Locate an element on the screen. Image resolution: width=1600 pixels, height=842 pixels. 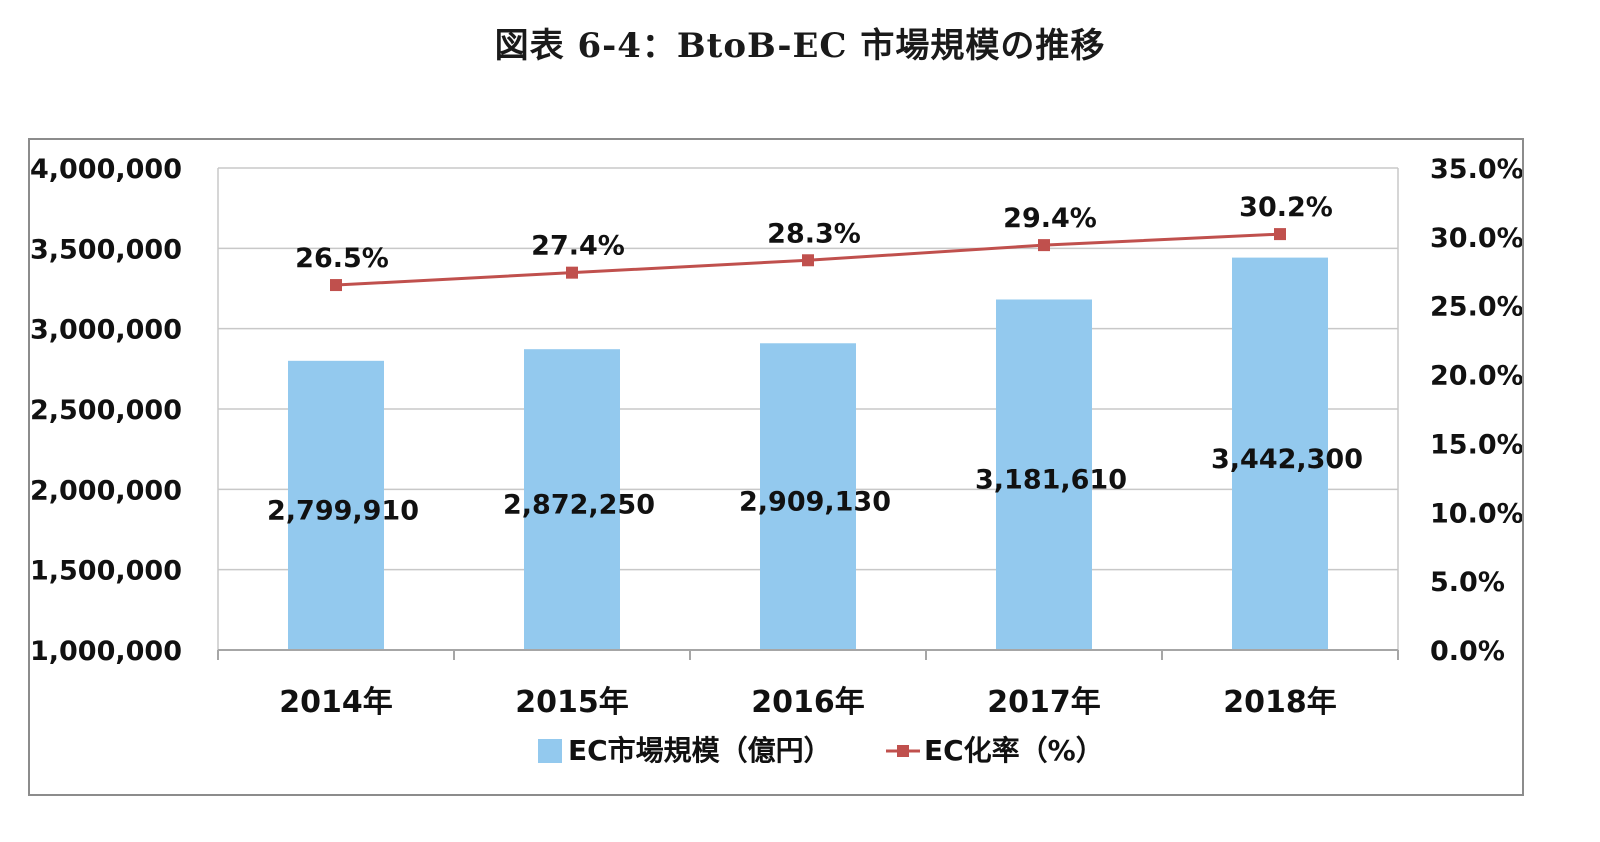
bar-data-label: 2,872,250 is located at coordinates (579, 505).